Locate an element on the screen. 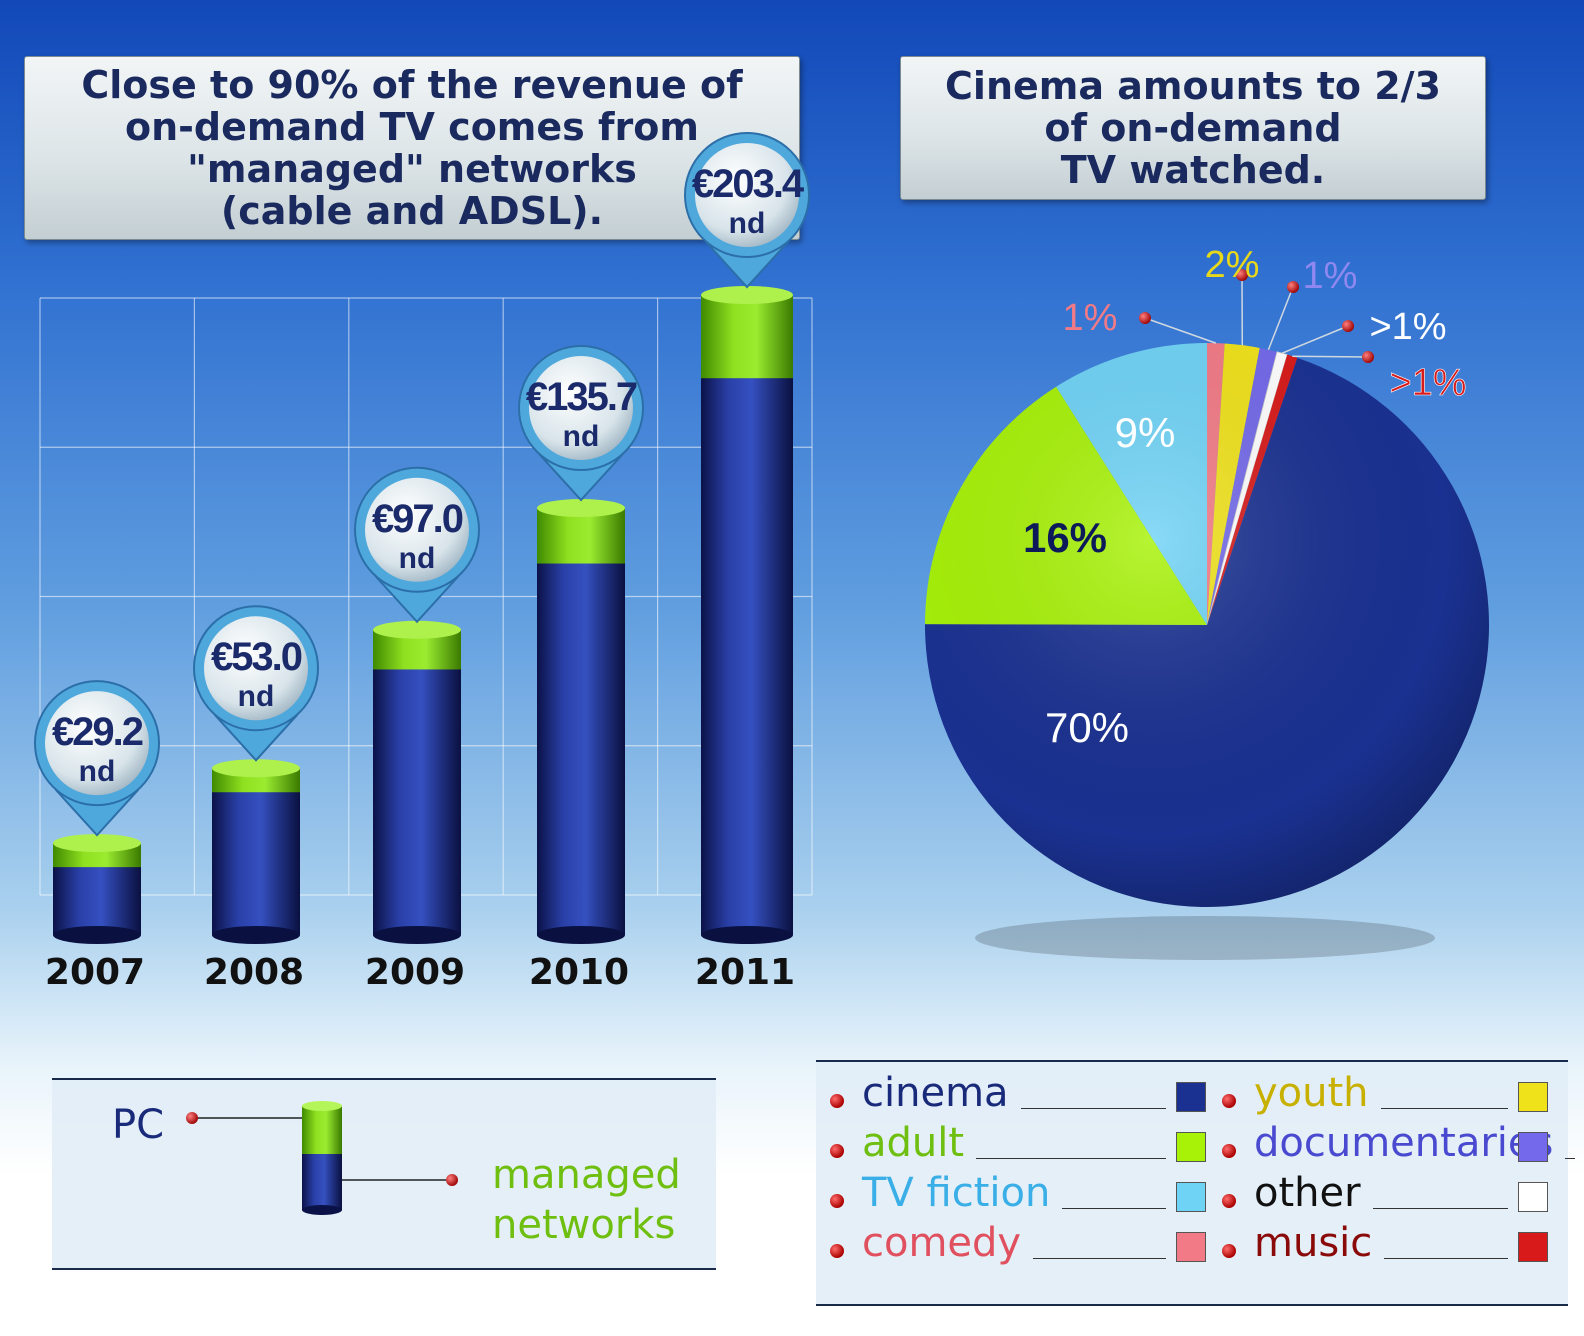  bar-managed-2010 is located at coordinates (581, 721).